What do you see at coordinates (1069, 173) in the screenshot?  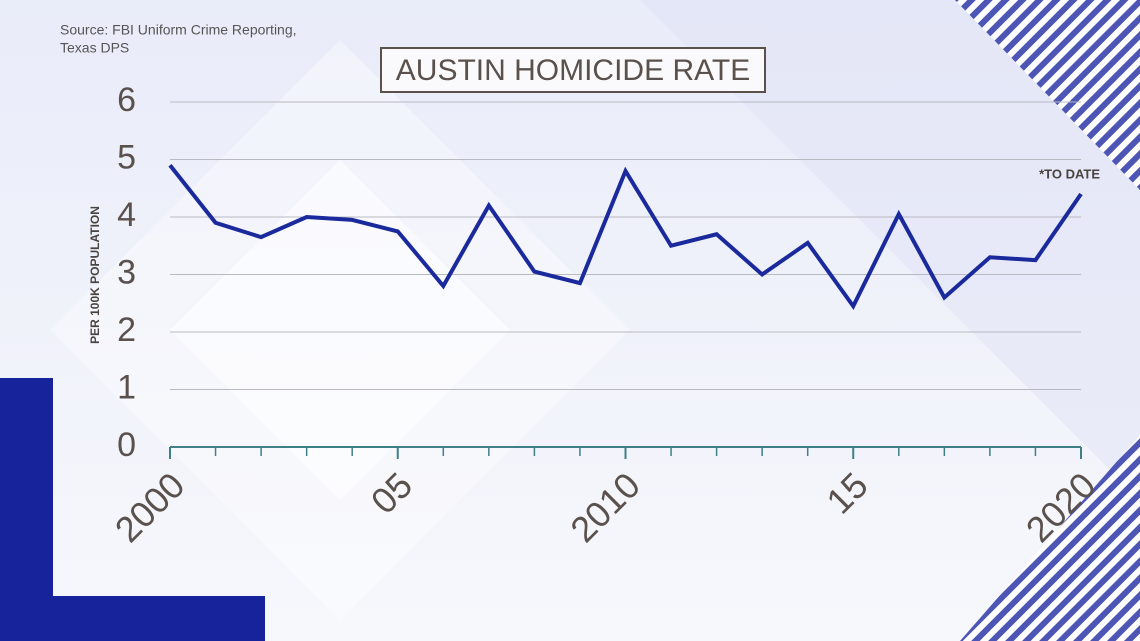 I see `annotation: *TO DATE` at bounding box center [1069, 173].